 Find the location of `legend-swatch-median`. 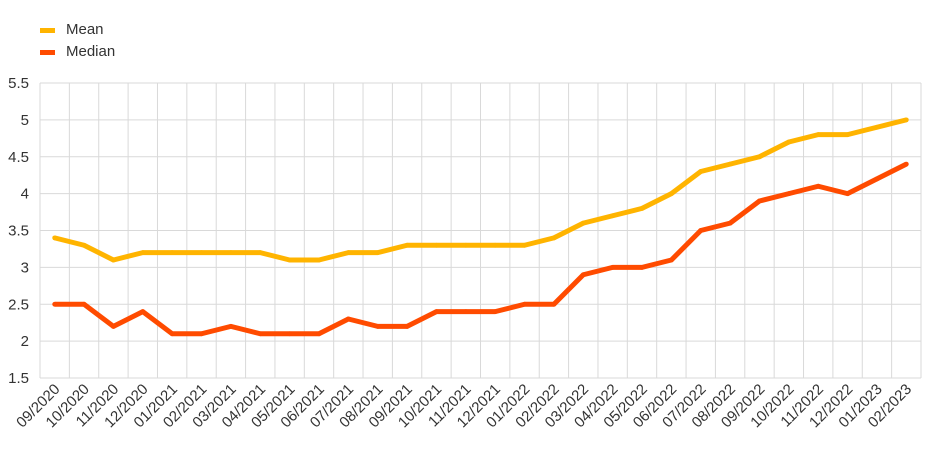

legend-swatch-median is located at coordinates (47, 52).